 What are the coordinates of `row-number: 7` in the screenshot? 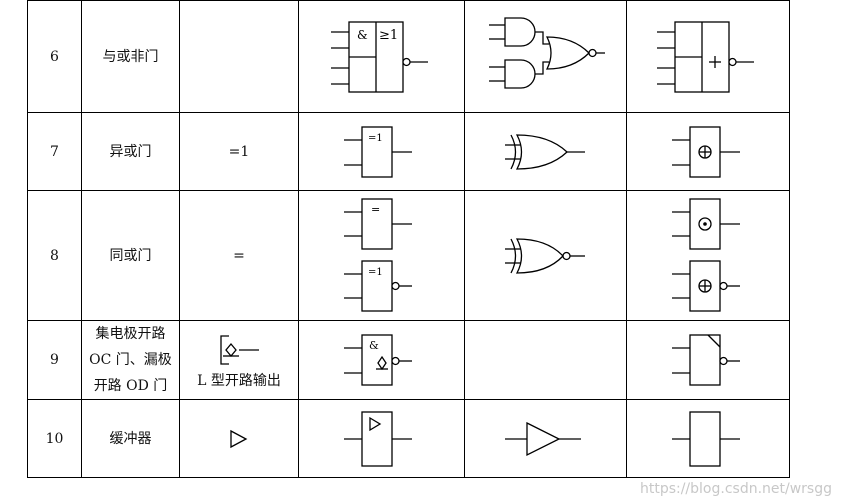 It's located at (54, 151).